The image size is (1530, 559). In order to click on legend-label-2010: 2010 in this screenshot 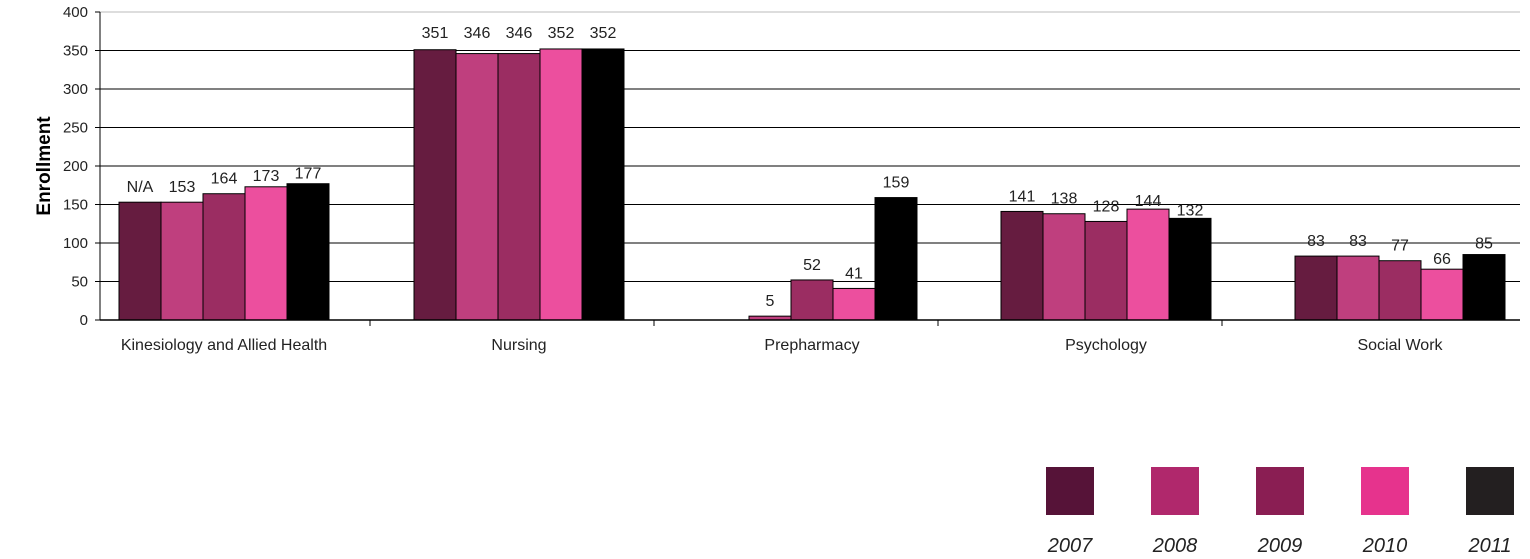, I will do `click(1385, 546)`.